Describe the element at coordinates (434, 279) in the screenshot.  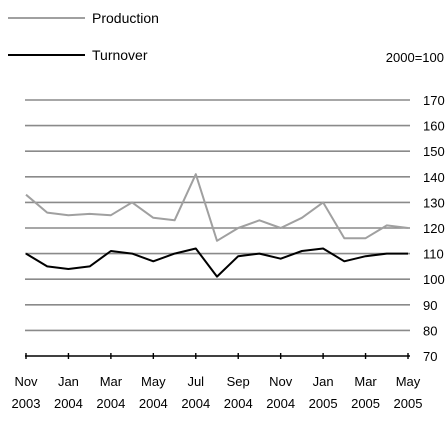
I see `y-tick-label: 100` at that location.